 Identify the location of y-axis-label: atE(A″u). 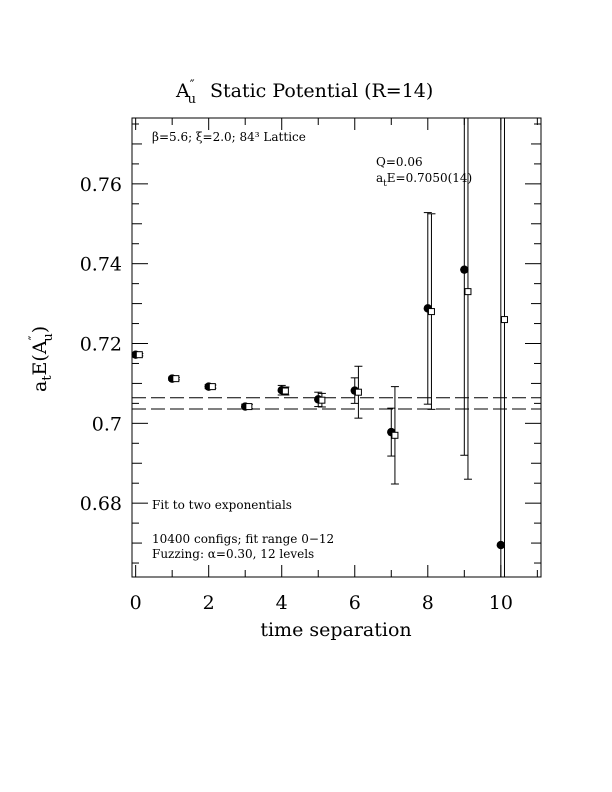
(41, 359).